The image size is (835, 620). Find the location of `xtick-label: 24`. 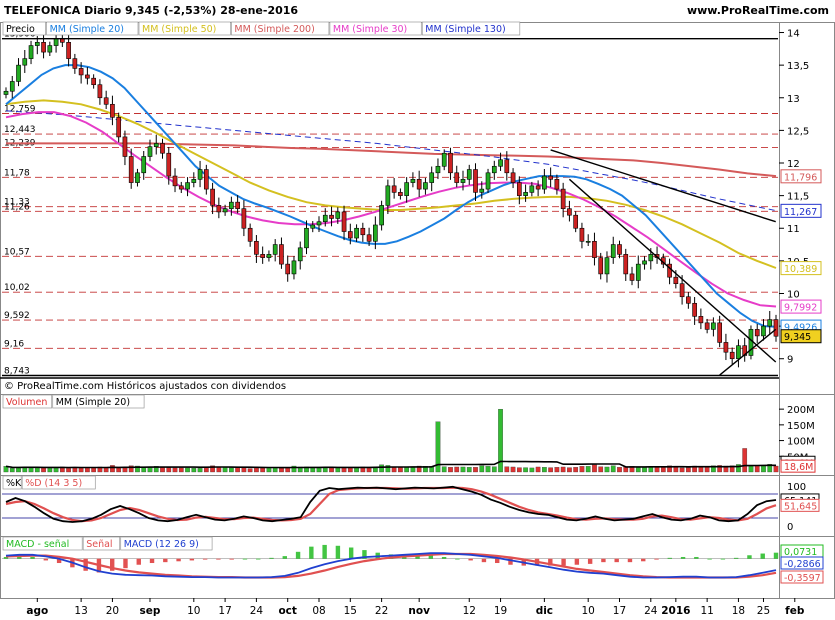

xtick-label: 24 is located at coordinates (651, 611).